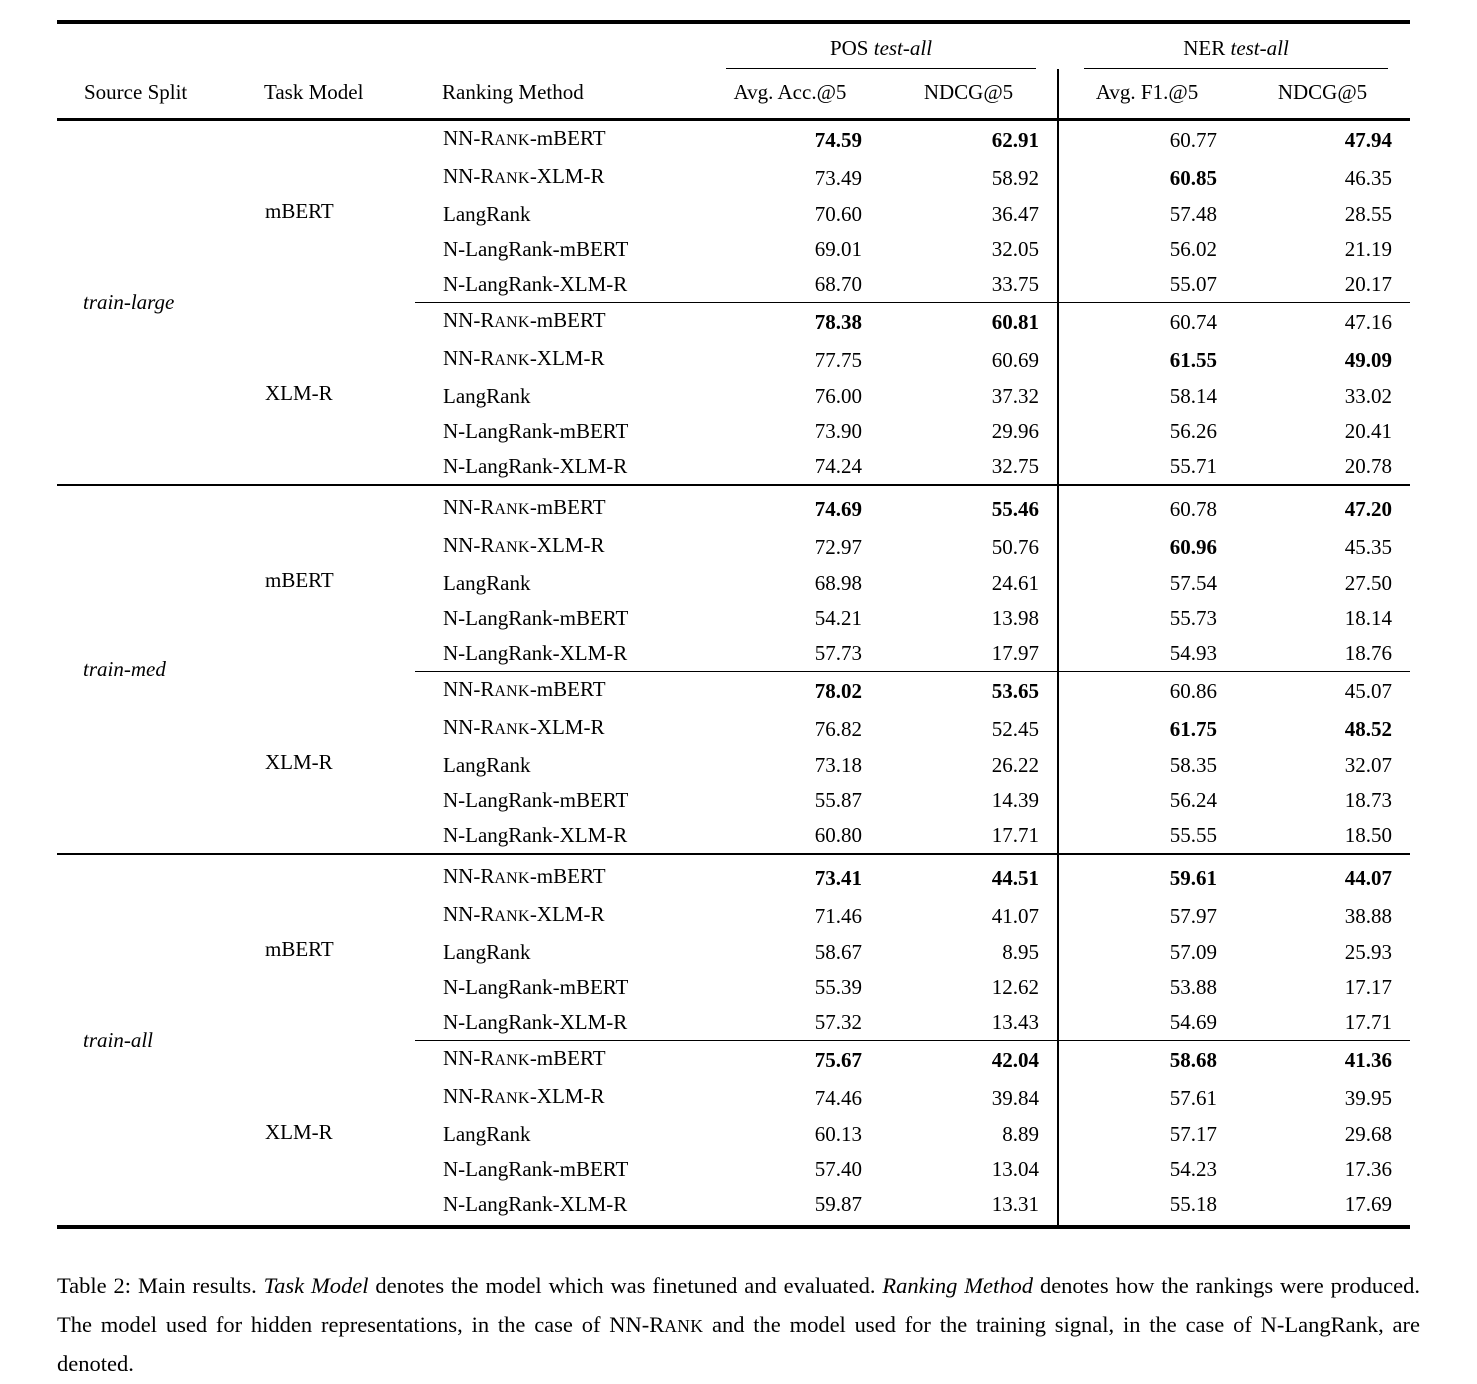 This screenshot has width=1477, height=1384. I want to click on col-header-avg-f1-at5: Avg. F1.@5, so click(1147, 95).